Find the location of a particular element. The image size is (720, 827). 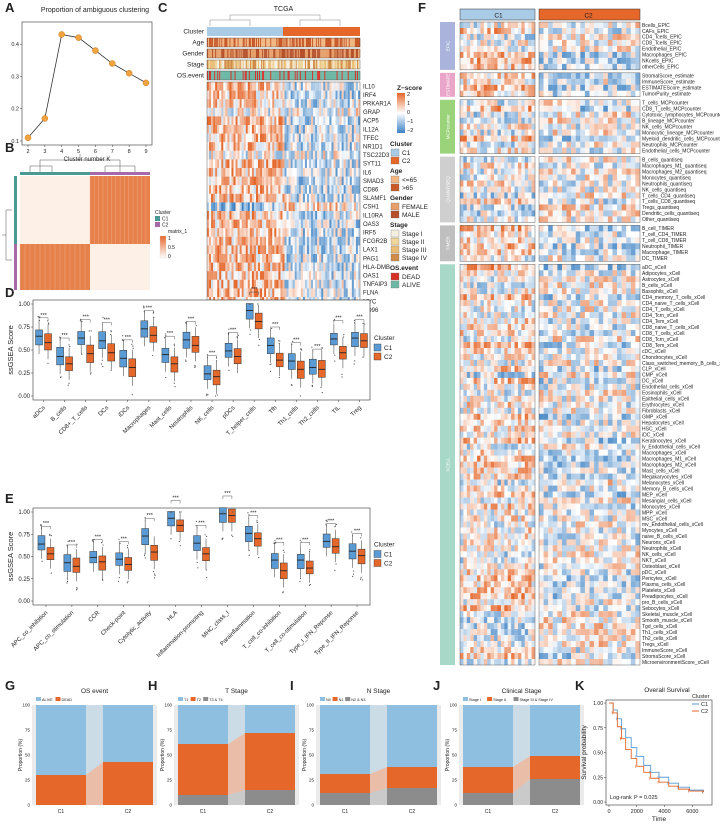

significance-label: *** is located at coordinates (296, 341).